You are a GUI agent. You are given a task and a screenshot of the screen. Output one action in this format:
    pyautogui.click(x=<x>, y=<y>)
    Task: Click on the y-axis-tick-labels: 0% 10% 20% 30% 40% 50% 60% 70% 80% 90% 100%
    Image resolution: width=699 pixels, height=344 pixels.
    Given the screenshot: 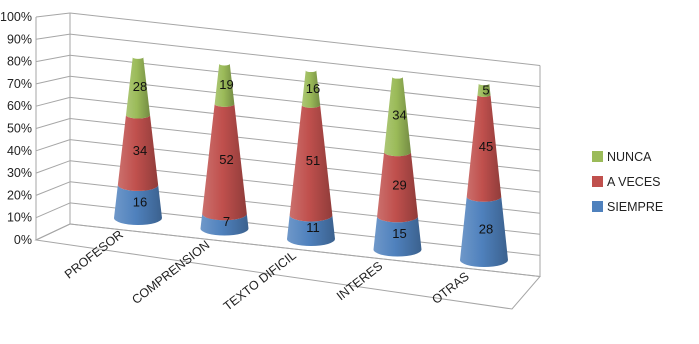 What is the action you would take?
    pyautogui.click(x=16, y=128)
    